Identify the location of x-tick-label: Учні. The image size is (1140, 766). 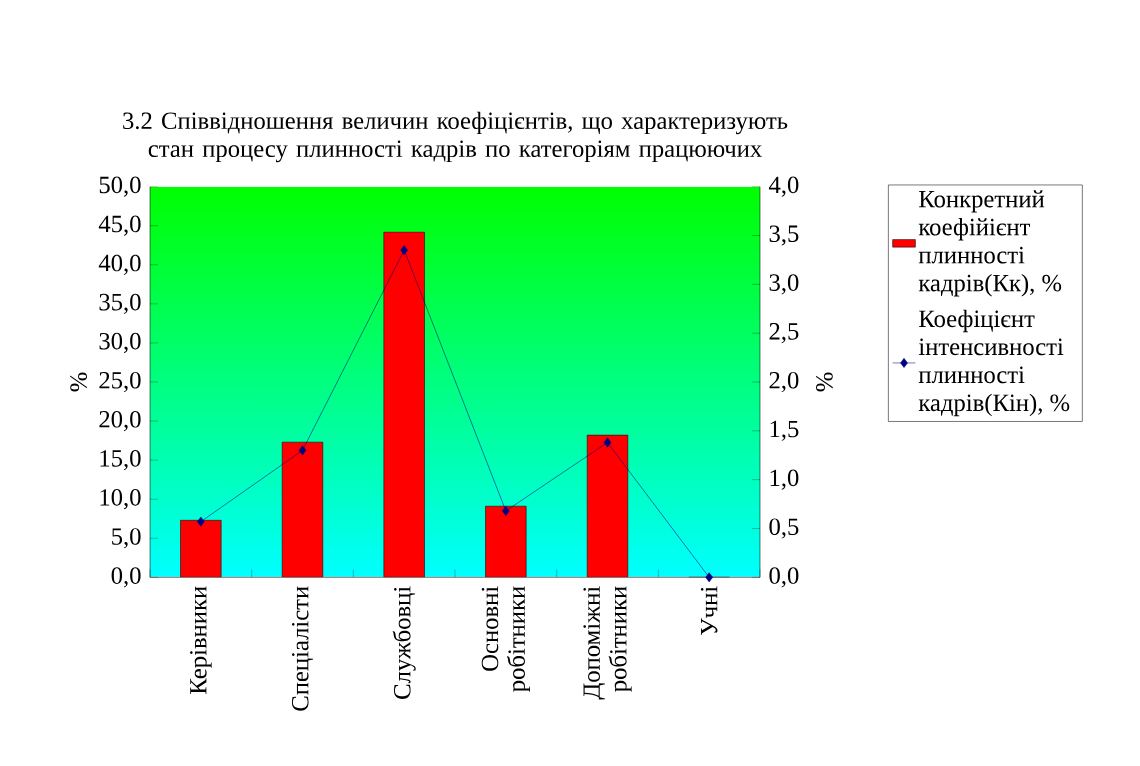
(709, 610).